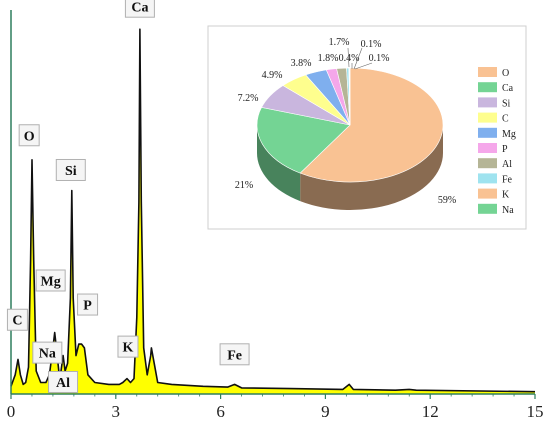 This screenshot has height=425, width=550. I want to click on legend-item-al: Al, so click(495, 164).